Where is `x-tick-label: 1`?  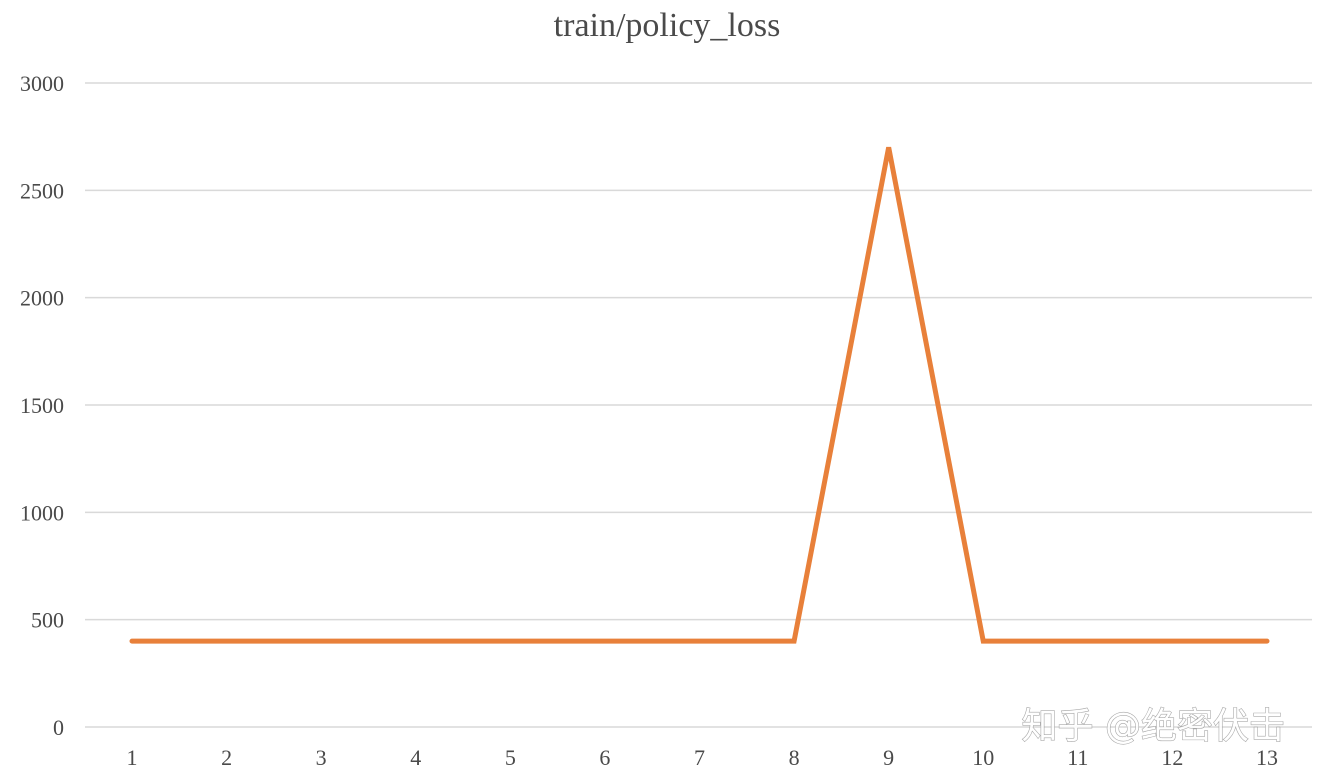
x-tick-label: 1 is located at coordinates (132, 757).